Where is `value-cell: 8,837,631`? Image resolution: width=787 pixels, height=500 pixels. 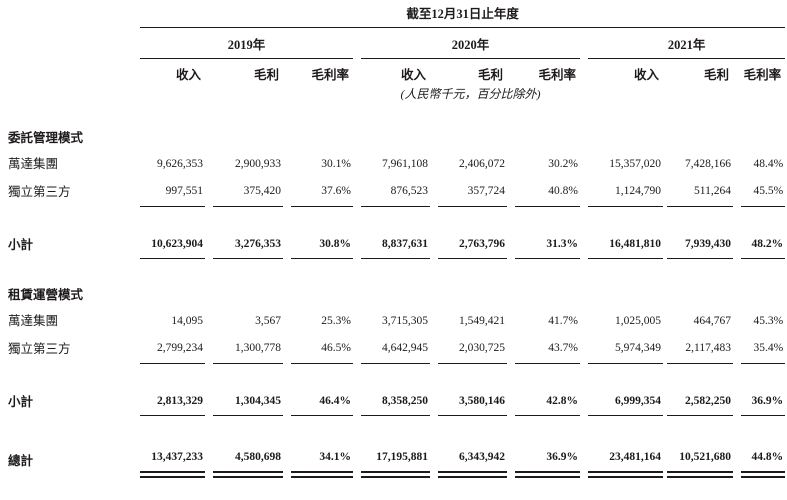
value-cell: 8,837,631 is located at coordinates (395, 245).